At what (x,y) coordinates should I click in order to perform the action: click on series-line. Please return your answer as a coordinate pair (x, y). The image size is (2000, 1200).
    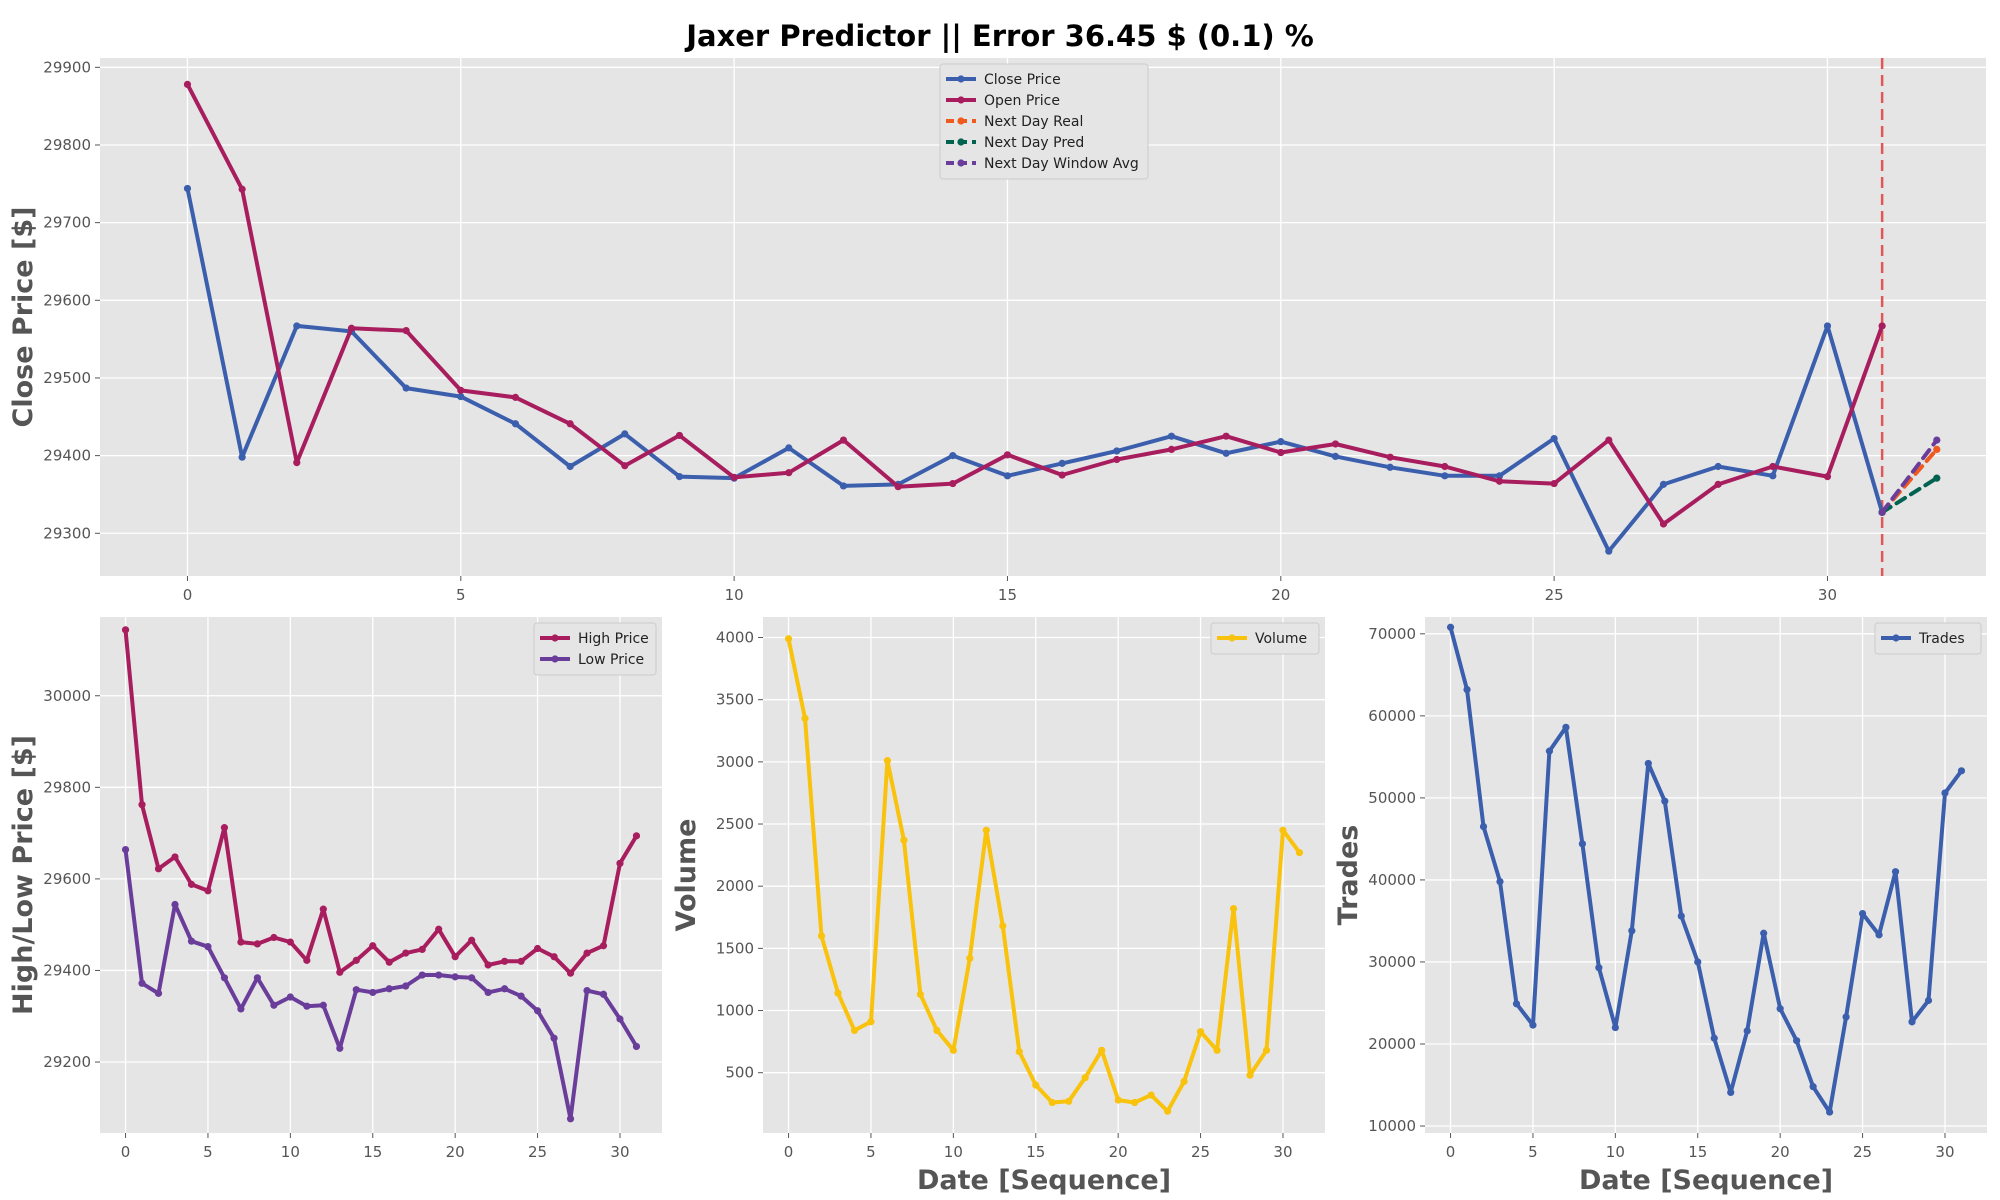
    Looking at the image, I should click on (1044, 875).